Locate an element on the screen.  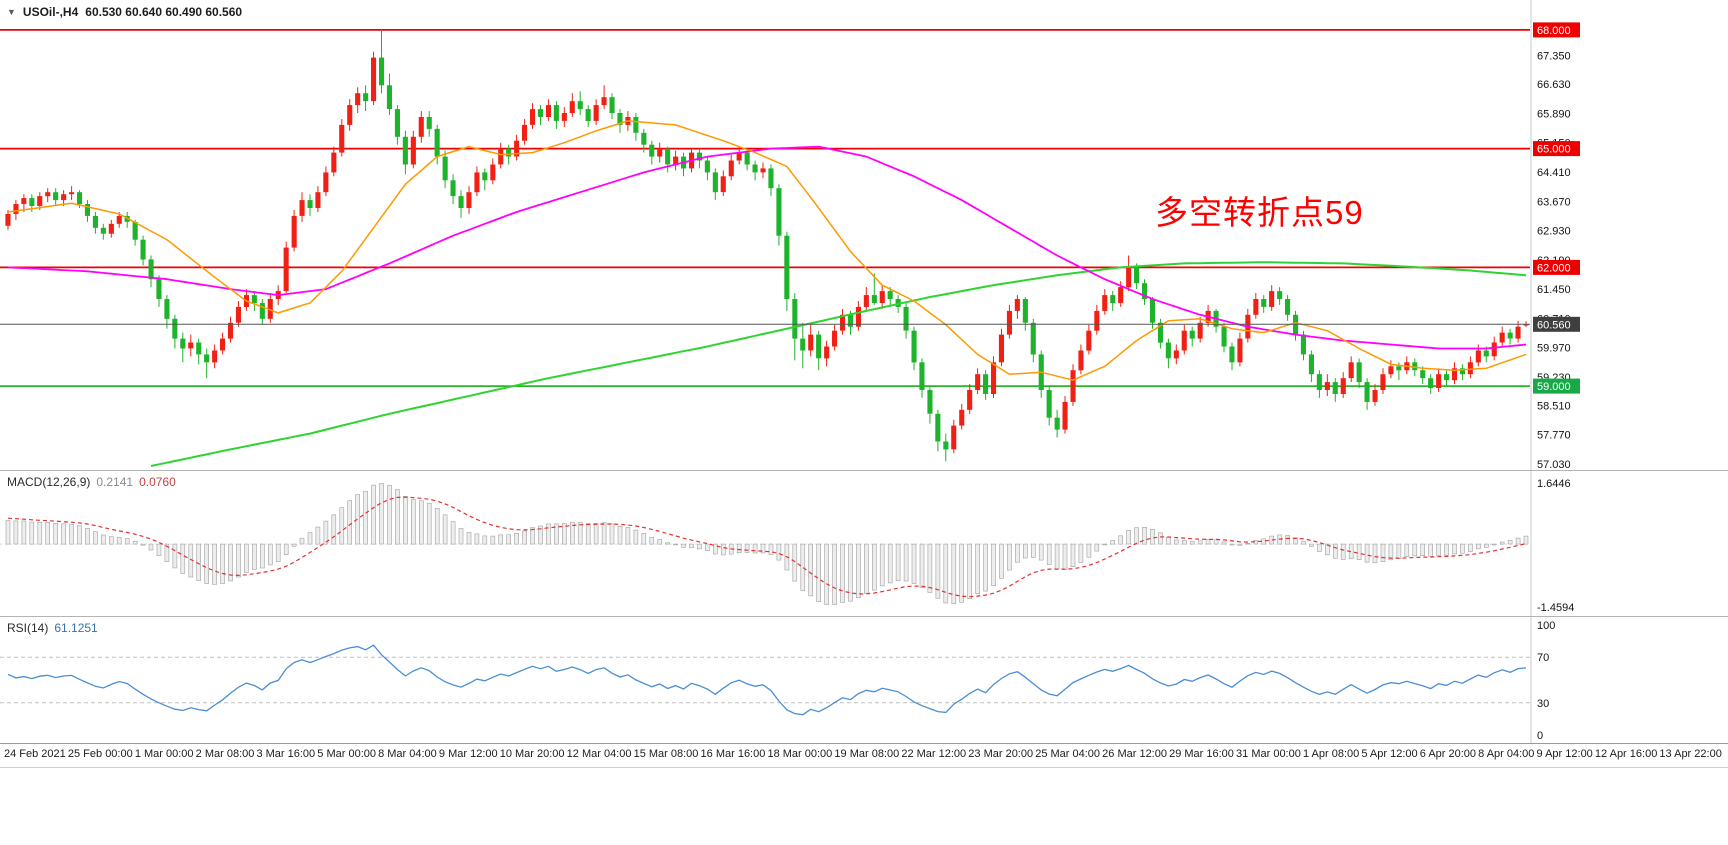
y-axis-label: 57.030 is located at coordinates (1554, 464).